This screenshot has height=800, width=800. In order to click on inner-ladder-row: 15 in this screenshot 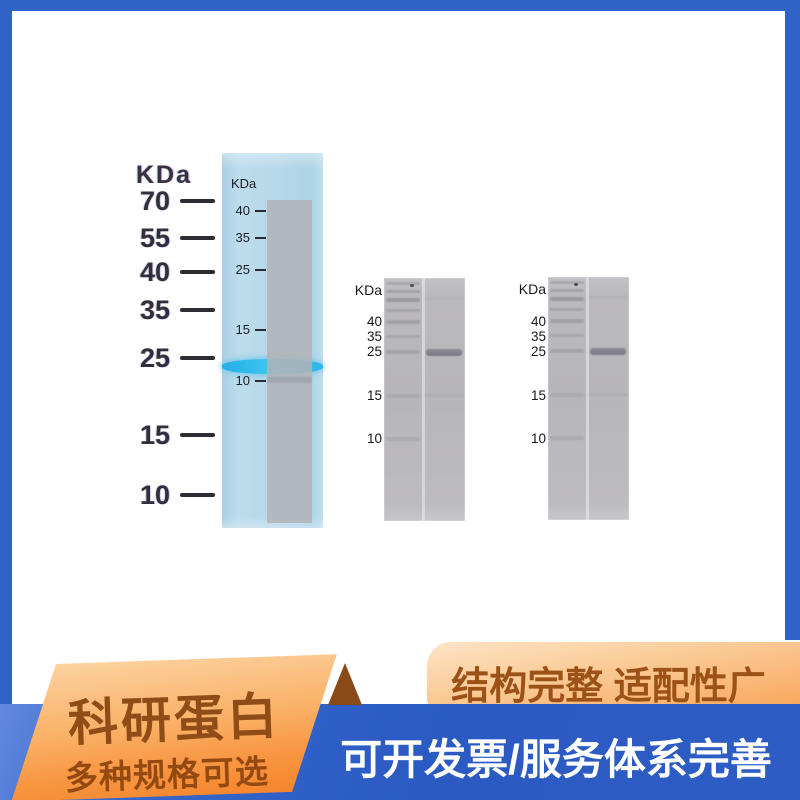, I will do `click(248, 330)`.